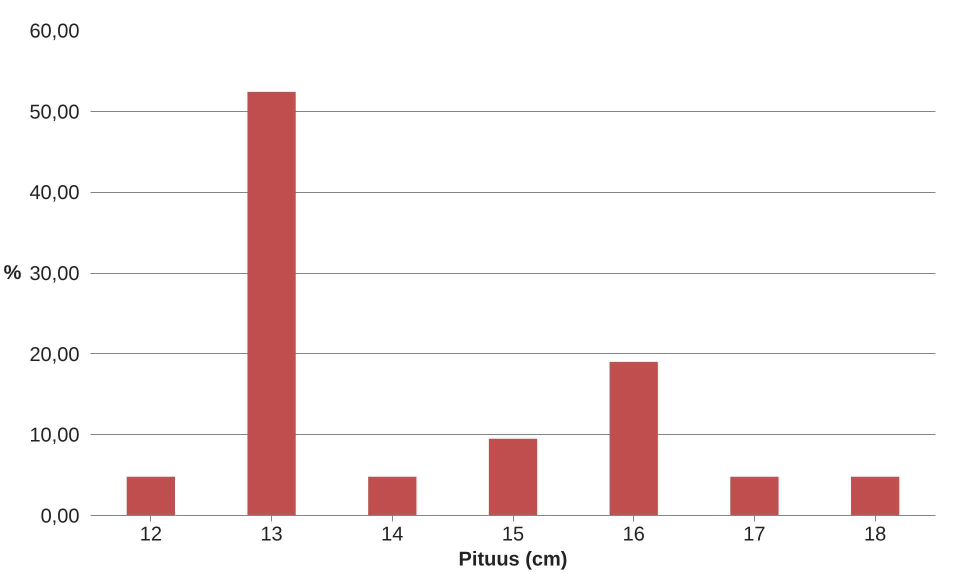 Image resolution: width=956 pixels, height=579 pixels. Describe the element at coordinates (54, 31) in the screenshot. I see `y-tick-label: 60,00` at that location.